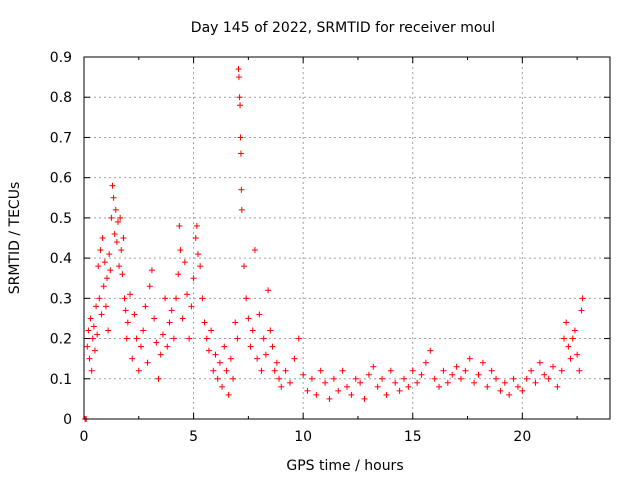 This screenshot has width=640, height=480. Describe the element at coordinates (61, 179) in the screenshot. I see `y-tick-label: 0.6` at that location.